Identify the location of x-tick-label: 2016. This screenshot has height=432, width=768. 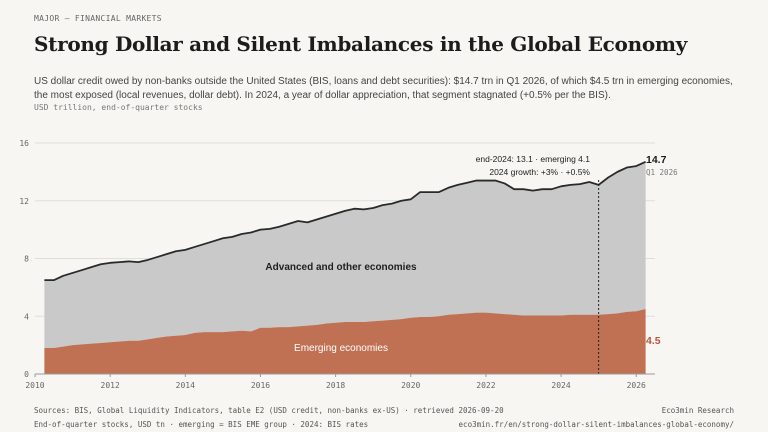
(260, 385).